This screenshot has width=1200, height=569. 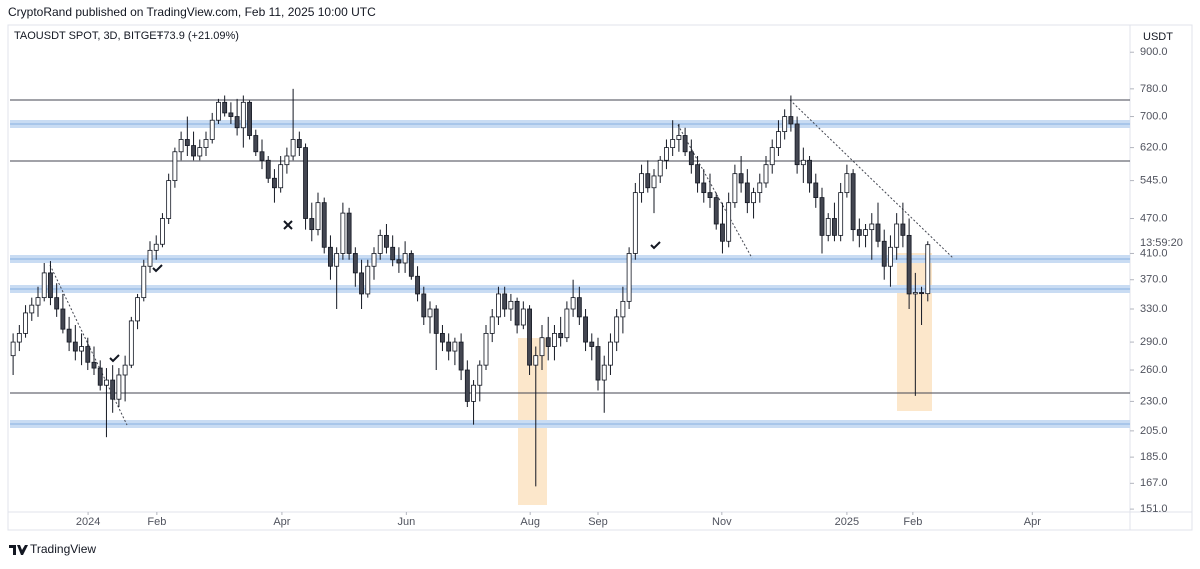 I want to click on y-tick-label: 410.0, so click(x=1154, y=253).